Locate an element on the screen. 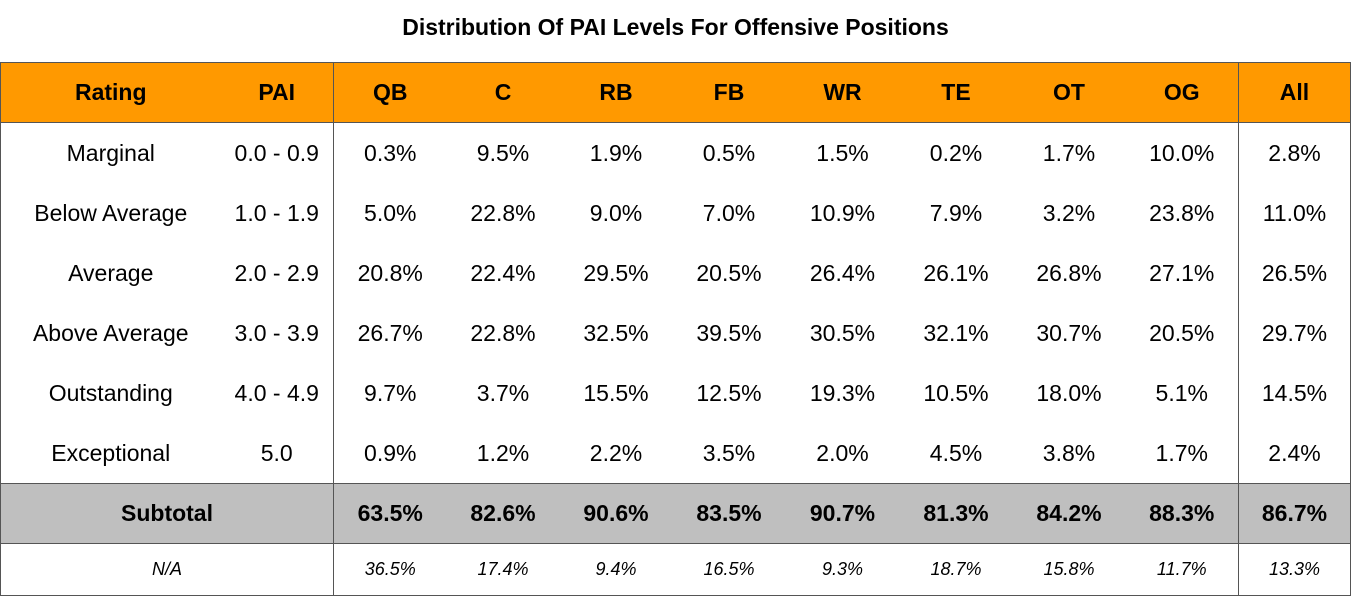 This screenshot has width=1351, height=599. value-cell: 15.8% is located at coordinates (1069, 569).